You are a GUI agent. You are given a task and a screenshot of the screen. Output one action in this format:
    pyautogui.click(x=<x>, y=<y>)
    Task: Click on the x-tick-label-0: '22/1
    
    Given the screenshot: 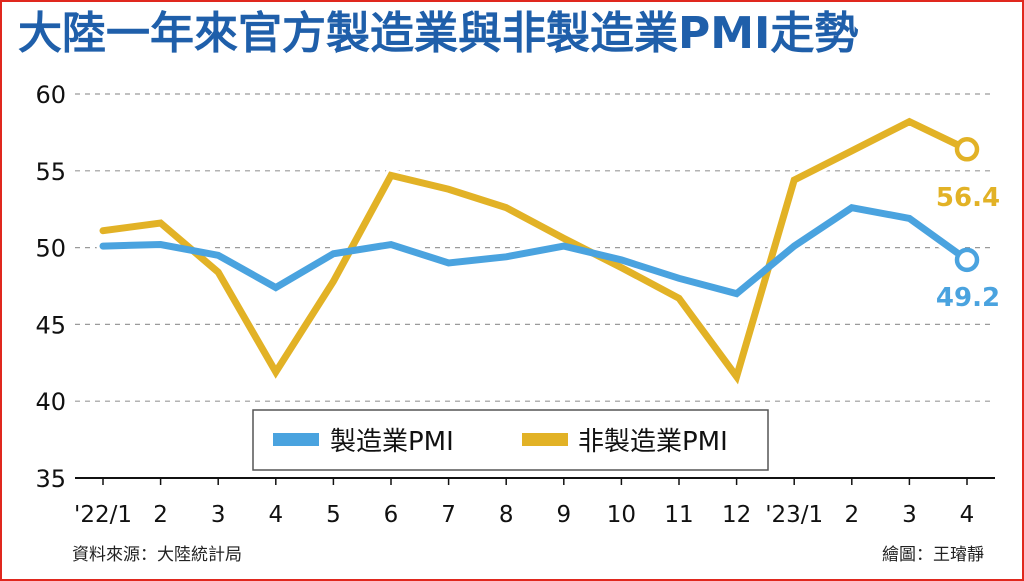 What is the action you would take?
    pyautogui.click(x=103, y=515)
    